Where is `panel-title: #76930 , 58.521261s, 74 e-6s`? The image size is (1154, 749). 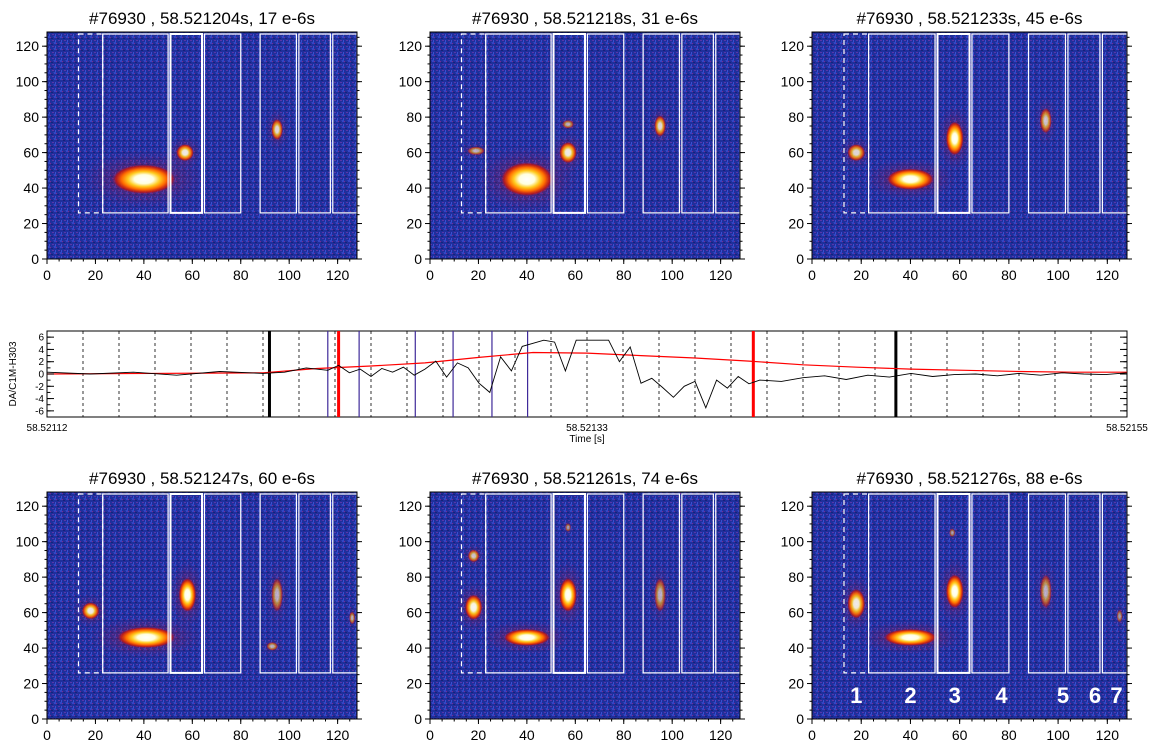 panel-title: #76930 , 58.521261s, 74 e-6s is located at coordinates (585, 478).